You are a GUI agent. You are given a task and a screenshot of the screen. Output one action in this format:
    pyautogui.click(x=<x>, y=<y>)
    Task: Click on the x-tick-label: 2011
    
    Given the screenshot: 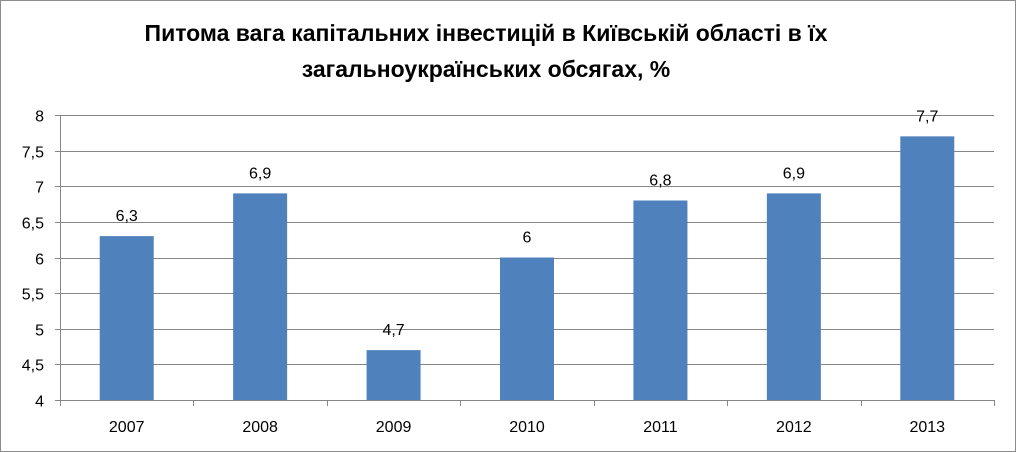 What is the action you would take?
    pyautogui.click(x=660, y=427)
    